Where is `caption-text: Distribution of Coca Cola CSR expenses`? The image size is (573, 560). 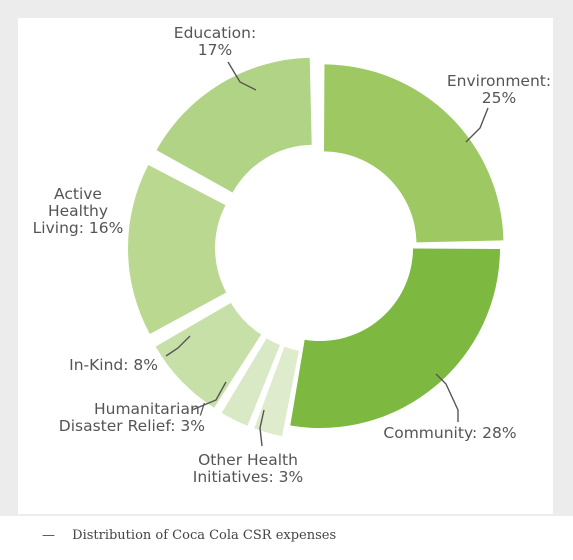 caption-text: Distribution of Coca Cola CSR expenses is located at coordinates (204, 535).